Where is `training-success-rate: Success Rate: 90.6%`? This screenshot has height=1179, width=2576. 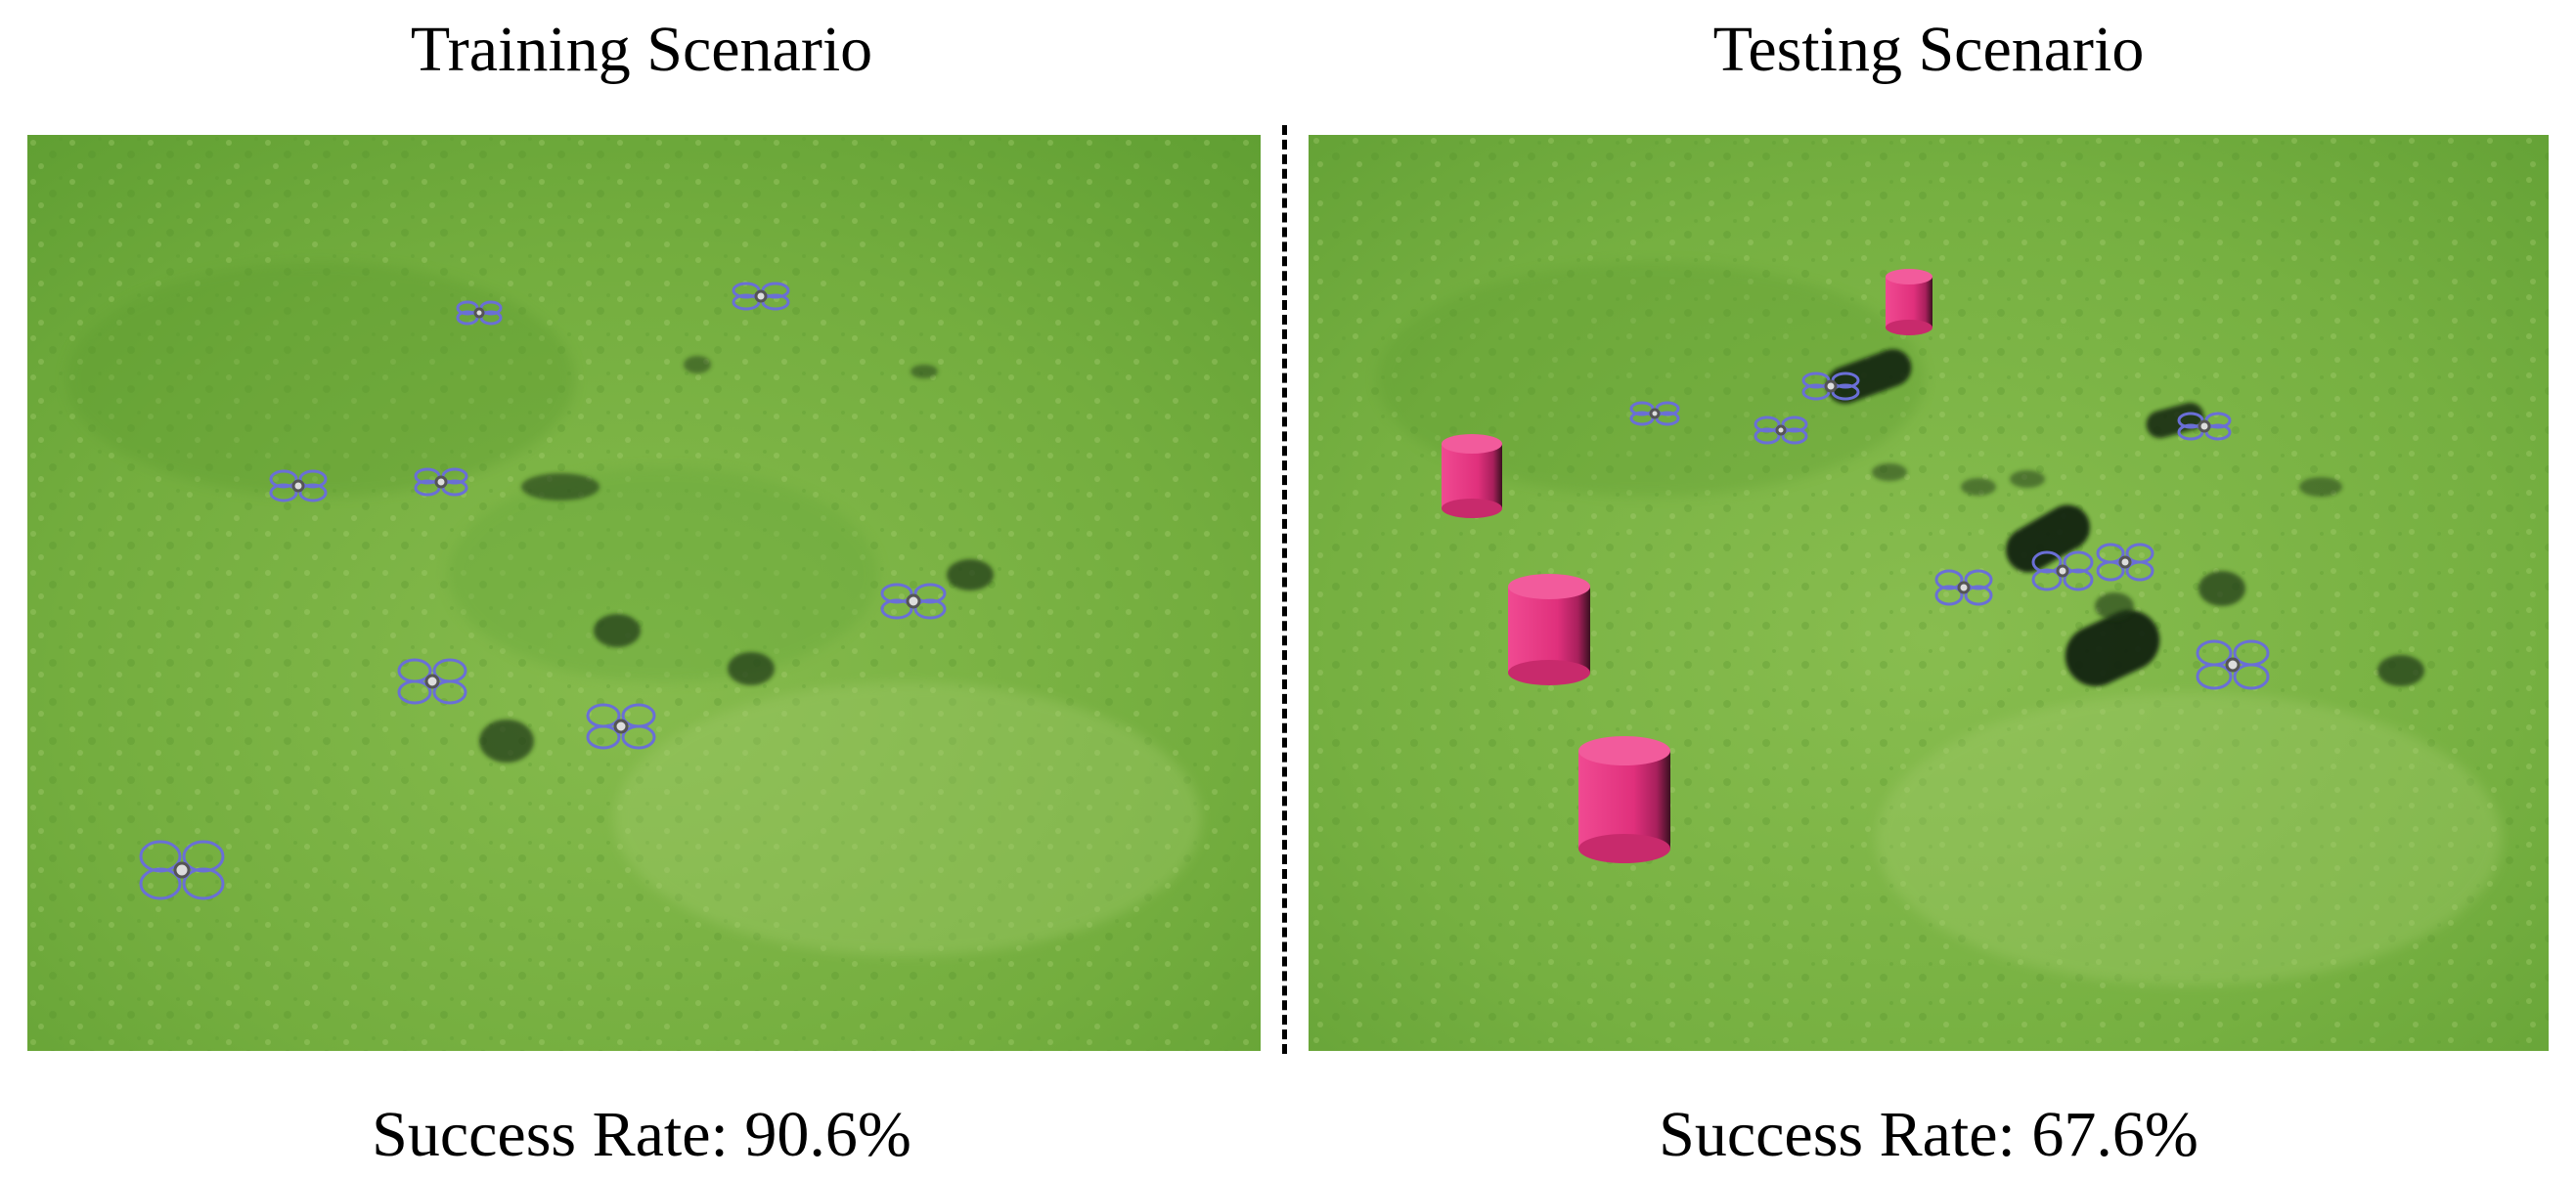
training-success-rate: Success Rate: 90.6% is located at coordinates (641, 1134).